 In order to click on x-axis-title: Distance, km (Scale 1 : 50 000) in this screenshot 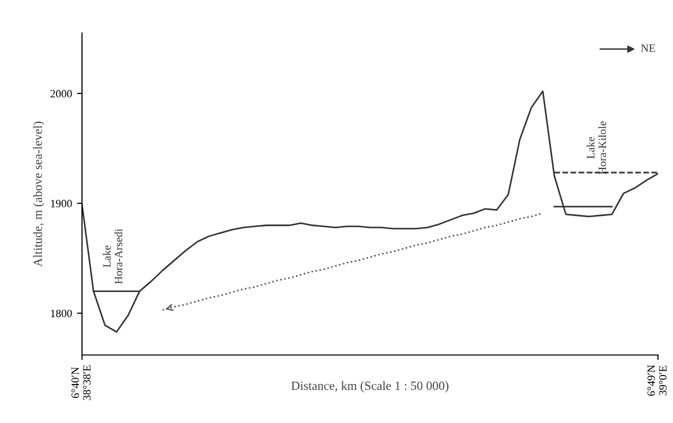, I will do `click(369, 386)`.